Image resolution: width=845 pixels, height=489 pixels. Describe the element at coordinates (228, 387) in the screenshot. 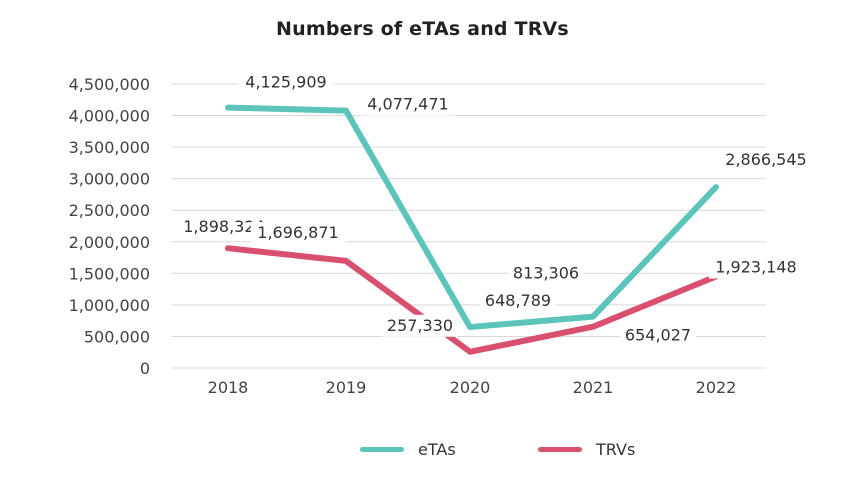

I see `x-tick-label: 2018` at that location.